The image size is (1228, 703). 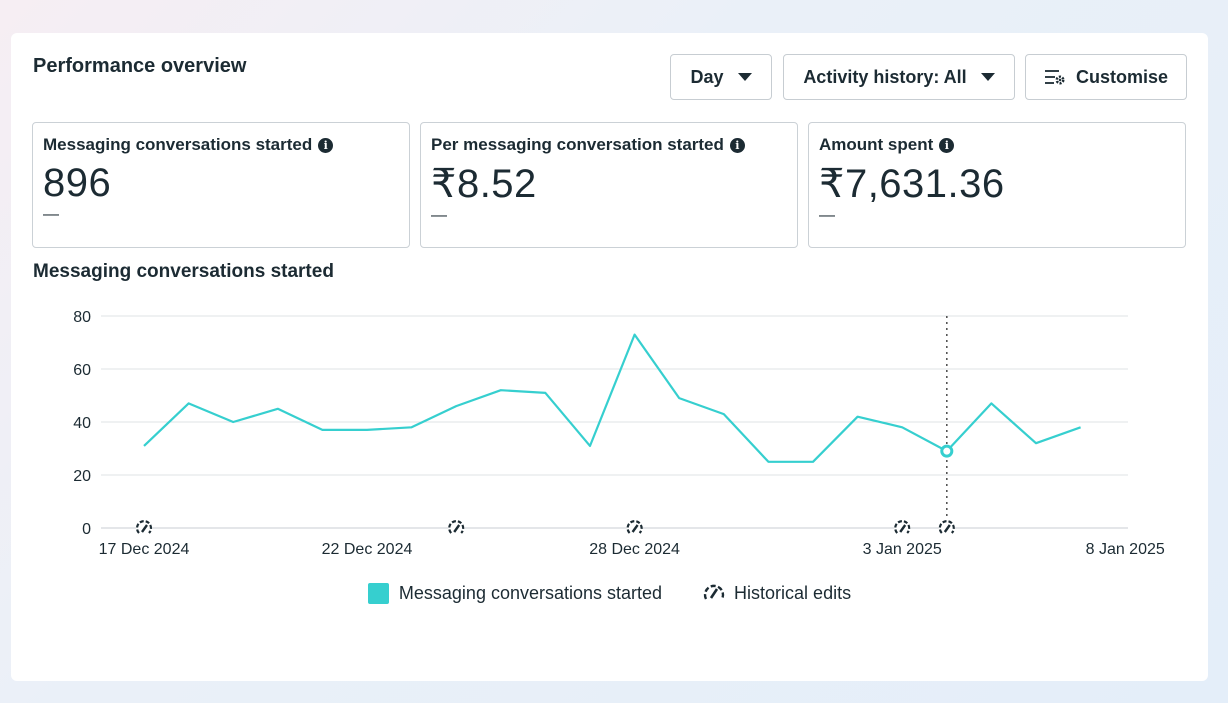 I want to click on metric-label-wrap: Amount spent i, so click(x=997, y=145).